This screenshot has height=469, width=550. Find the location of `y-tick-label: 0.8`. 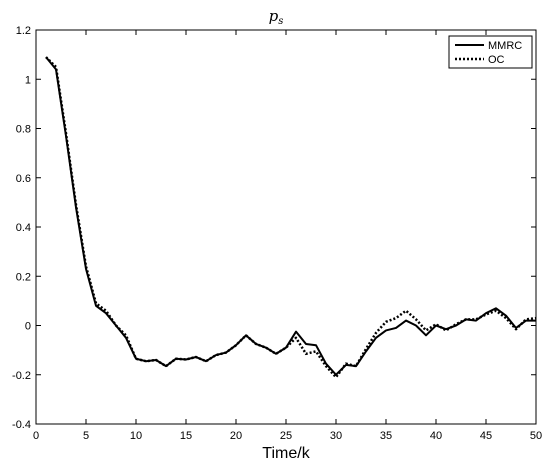

y-tick-label: 0.8 is located at coordinates (23, 130).